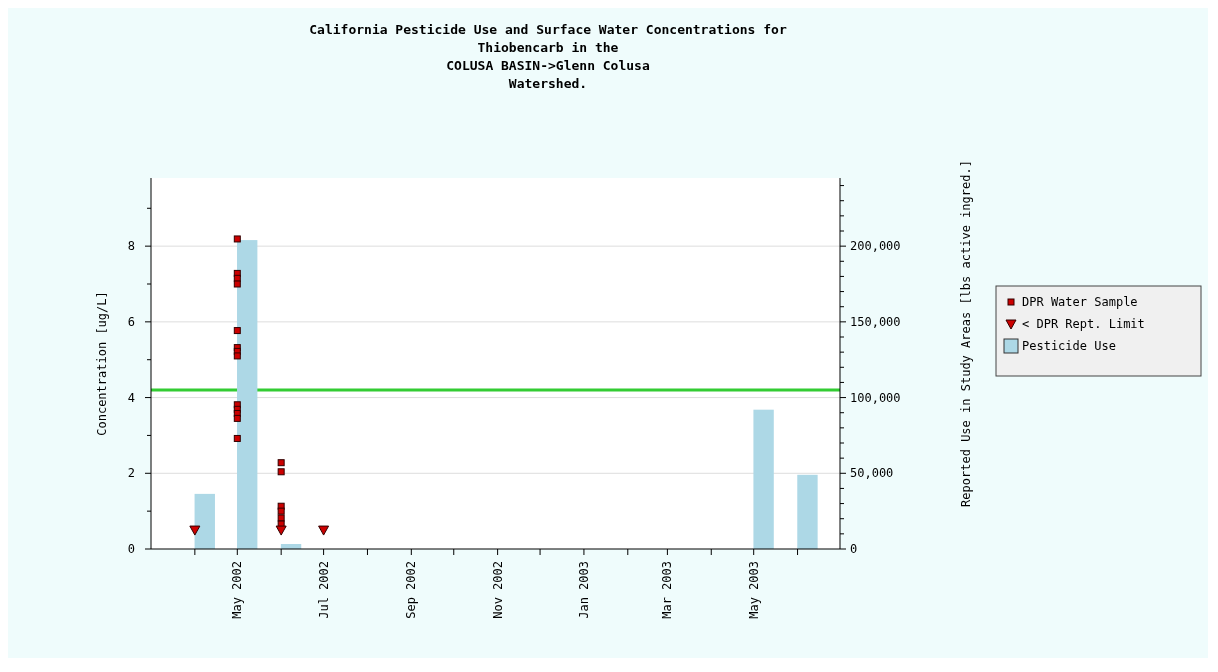 This screenshot has width=1218, height=672. I want to click on y-tick-label: 2, so click(131, 473).